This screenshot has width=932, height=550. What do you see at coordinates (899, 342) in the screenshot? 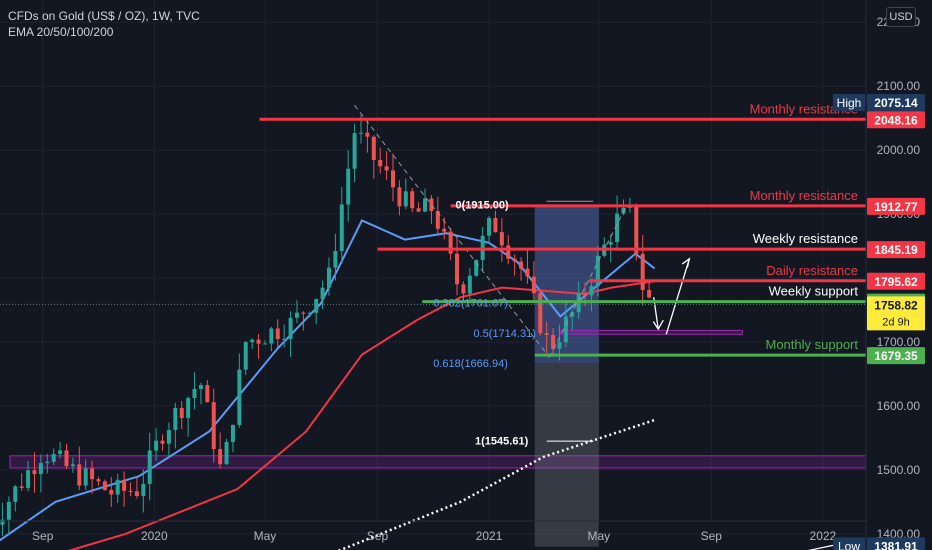
I see `y-tick-label: 1700.00` at bounding box center [899, 342].